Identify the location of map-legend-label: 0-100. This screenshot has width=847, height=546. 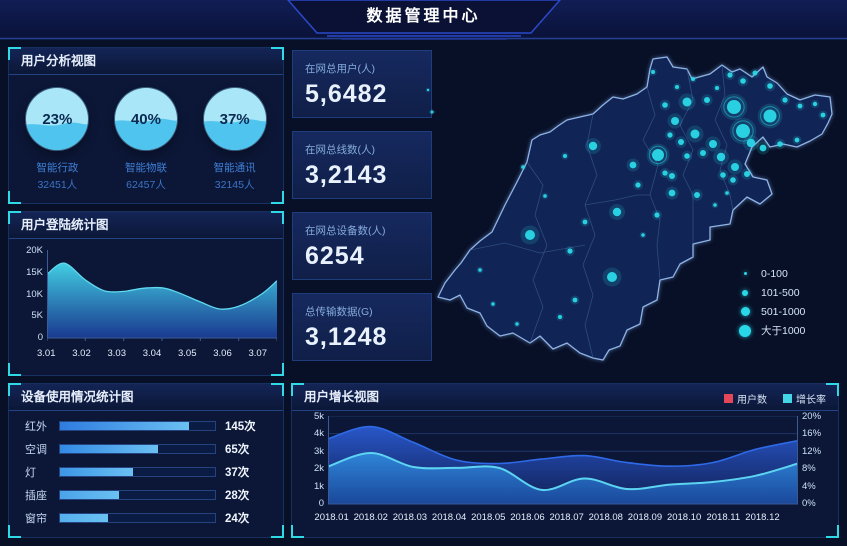
(774, 273).